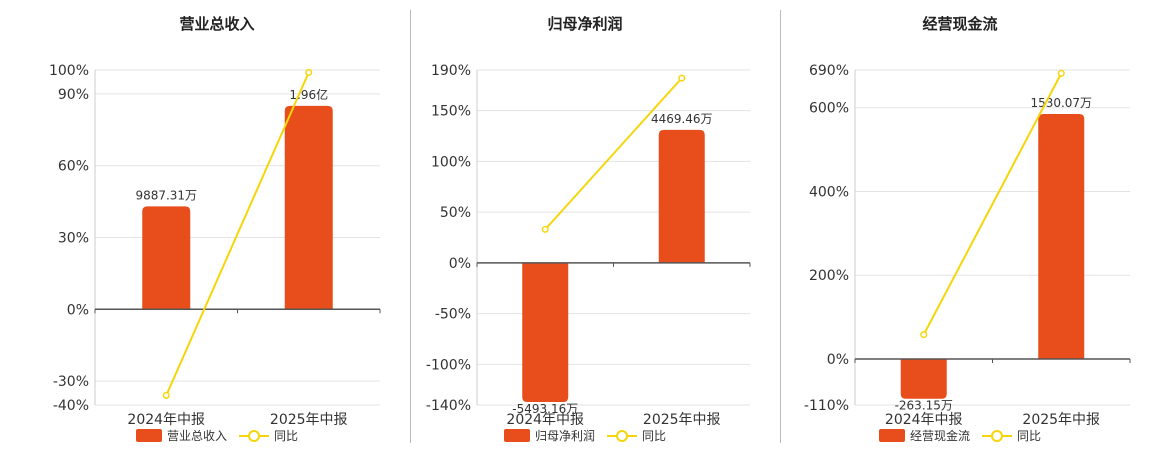 This screenshot has width=1160, height=450. Describe the element at coordinates (453, 315) in the screenshot. I see `y-tick-label: -50%` at that location.